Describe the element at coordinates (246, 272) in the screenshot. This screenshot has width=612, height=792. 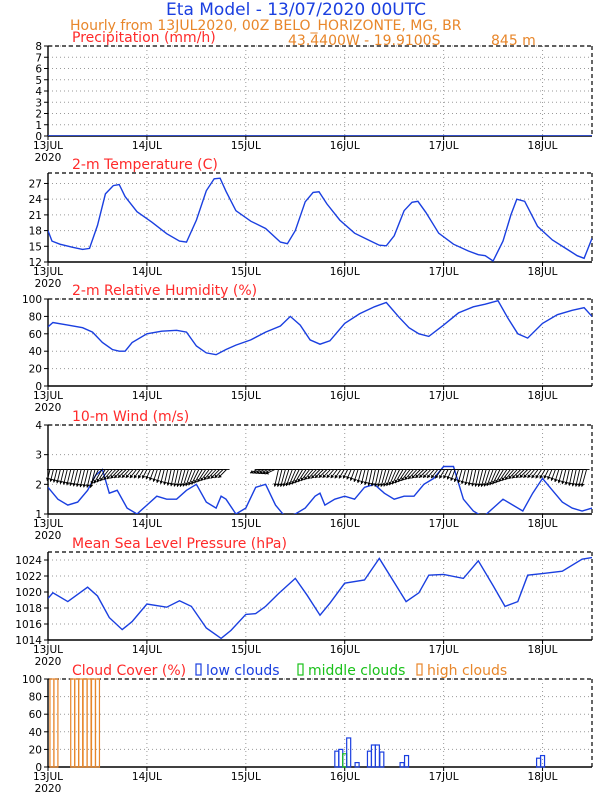
I see `temperature-x-tick-label: 15JUL` at that location.